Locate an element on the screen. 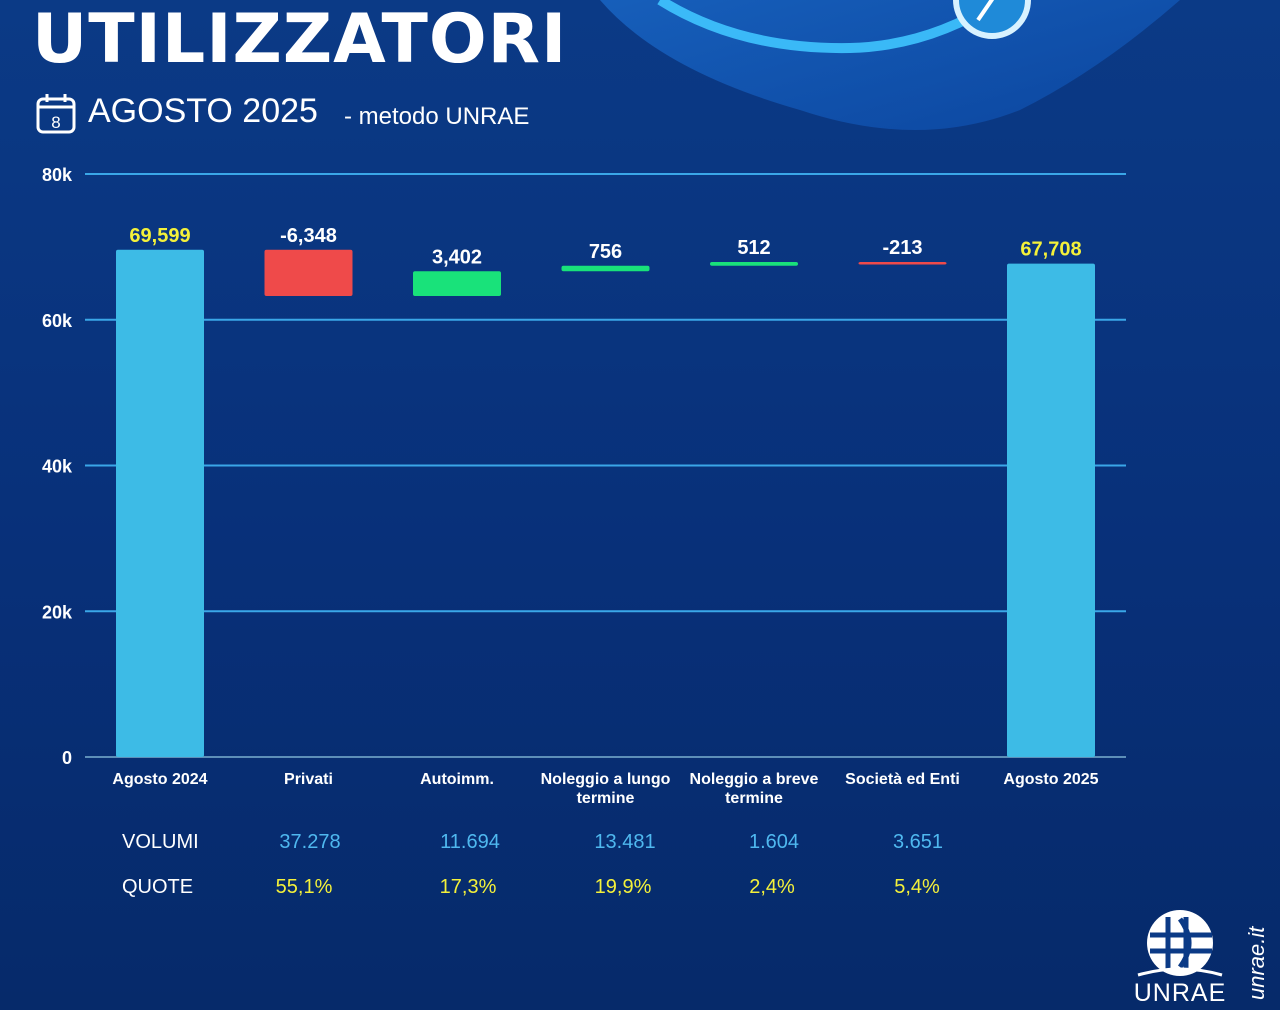 This screenshot has width=1280, height=1010. x-tick-label: Noleggio a breve is located at coordinates (754, 779).